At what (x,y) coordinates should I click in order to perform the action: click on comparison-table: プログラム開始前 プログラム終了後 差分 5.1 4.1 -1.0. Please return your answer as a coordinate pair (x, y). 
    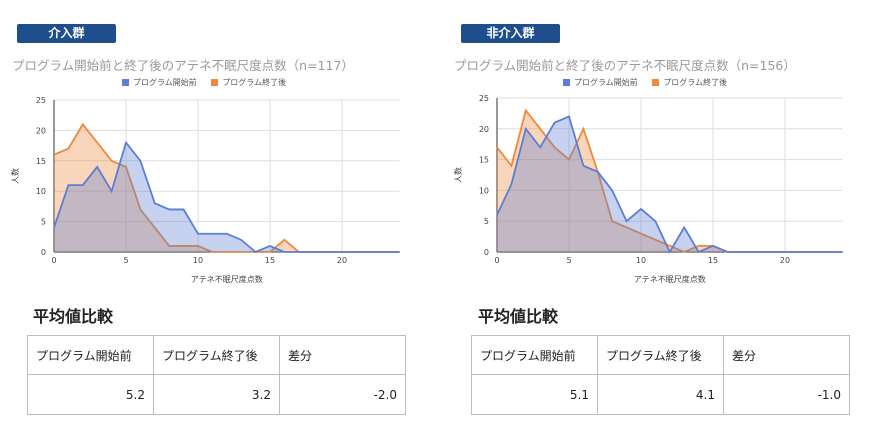
    Looking at the image, I should click on (660, 375).